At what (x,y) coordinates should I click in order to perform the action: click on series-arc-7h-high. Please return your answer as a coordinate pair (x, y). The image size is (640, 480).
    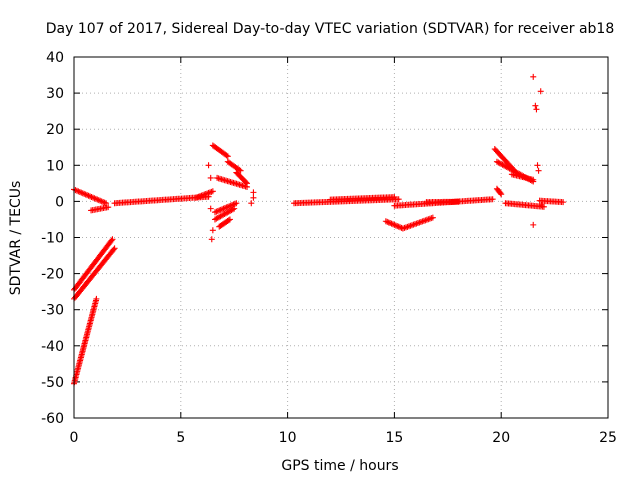
    Looking at the image, I should click on (226, 158).